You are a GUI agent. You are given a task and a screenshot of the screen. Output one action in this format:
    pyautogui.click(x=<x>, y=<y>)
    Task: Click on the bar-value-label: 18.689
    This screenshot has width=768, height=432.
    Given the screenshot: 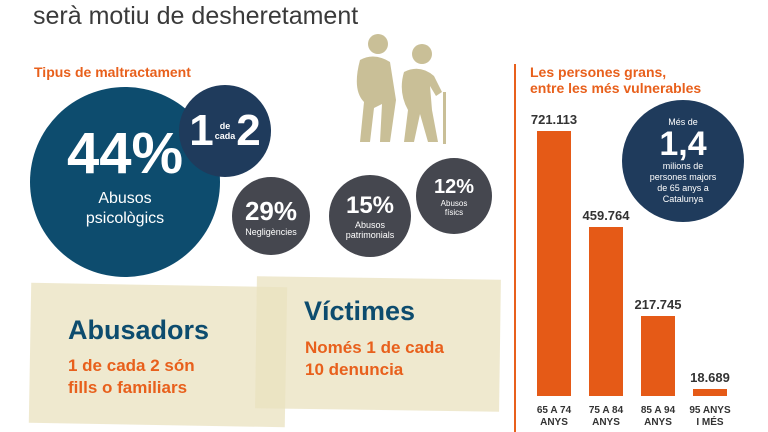 What is the action you would take?
    pyautogui.click(x=710, y=378)
    